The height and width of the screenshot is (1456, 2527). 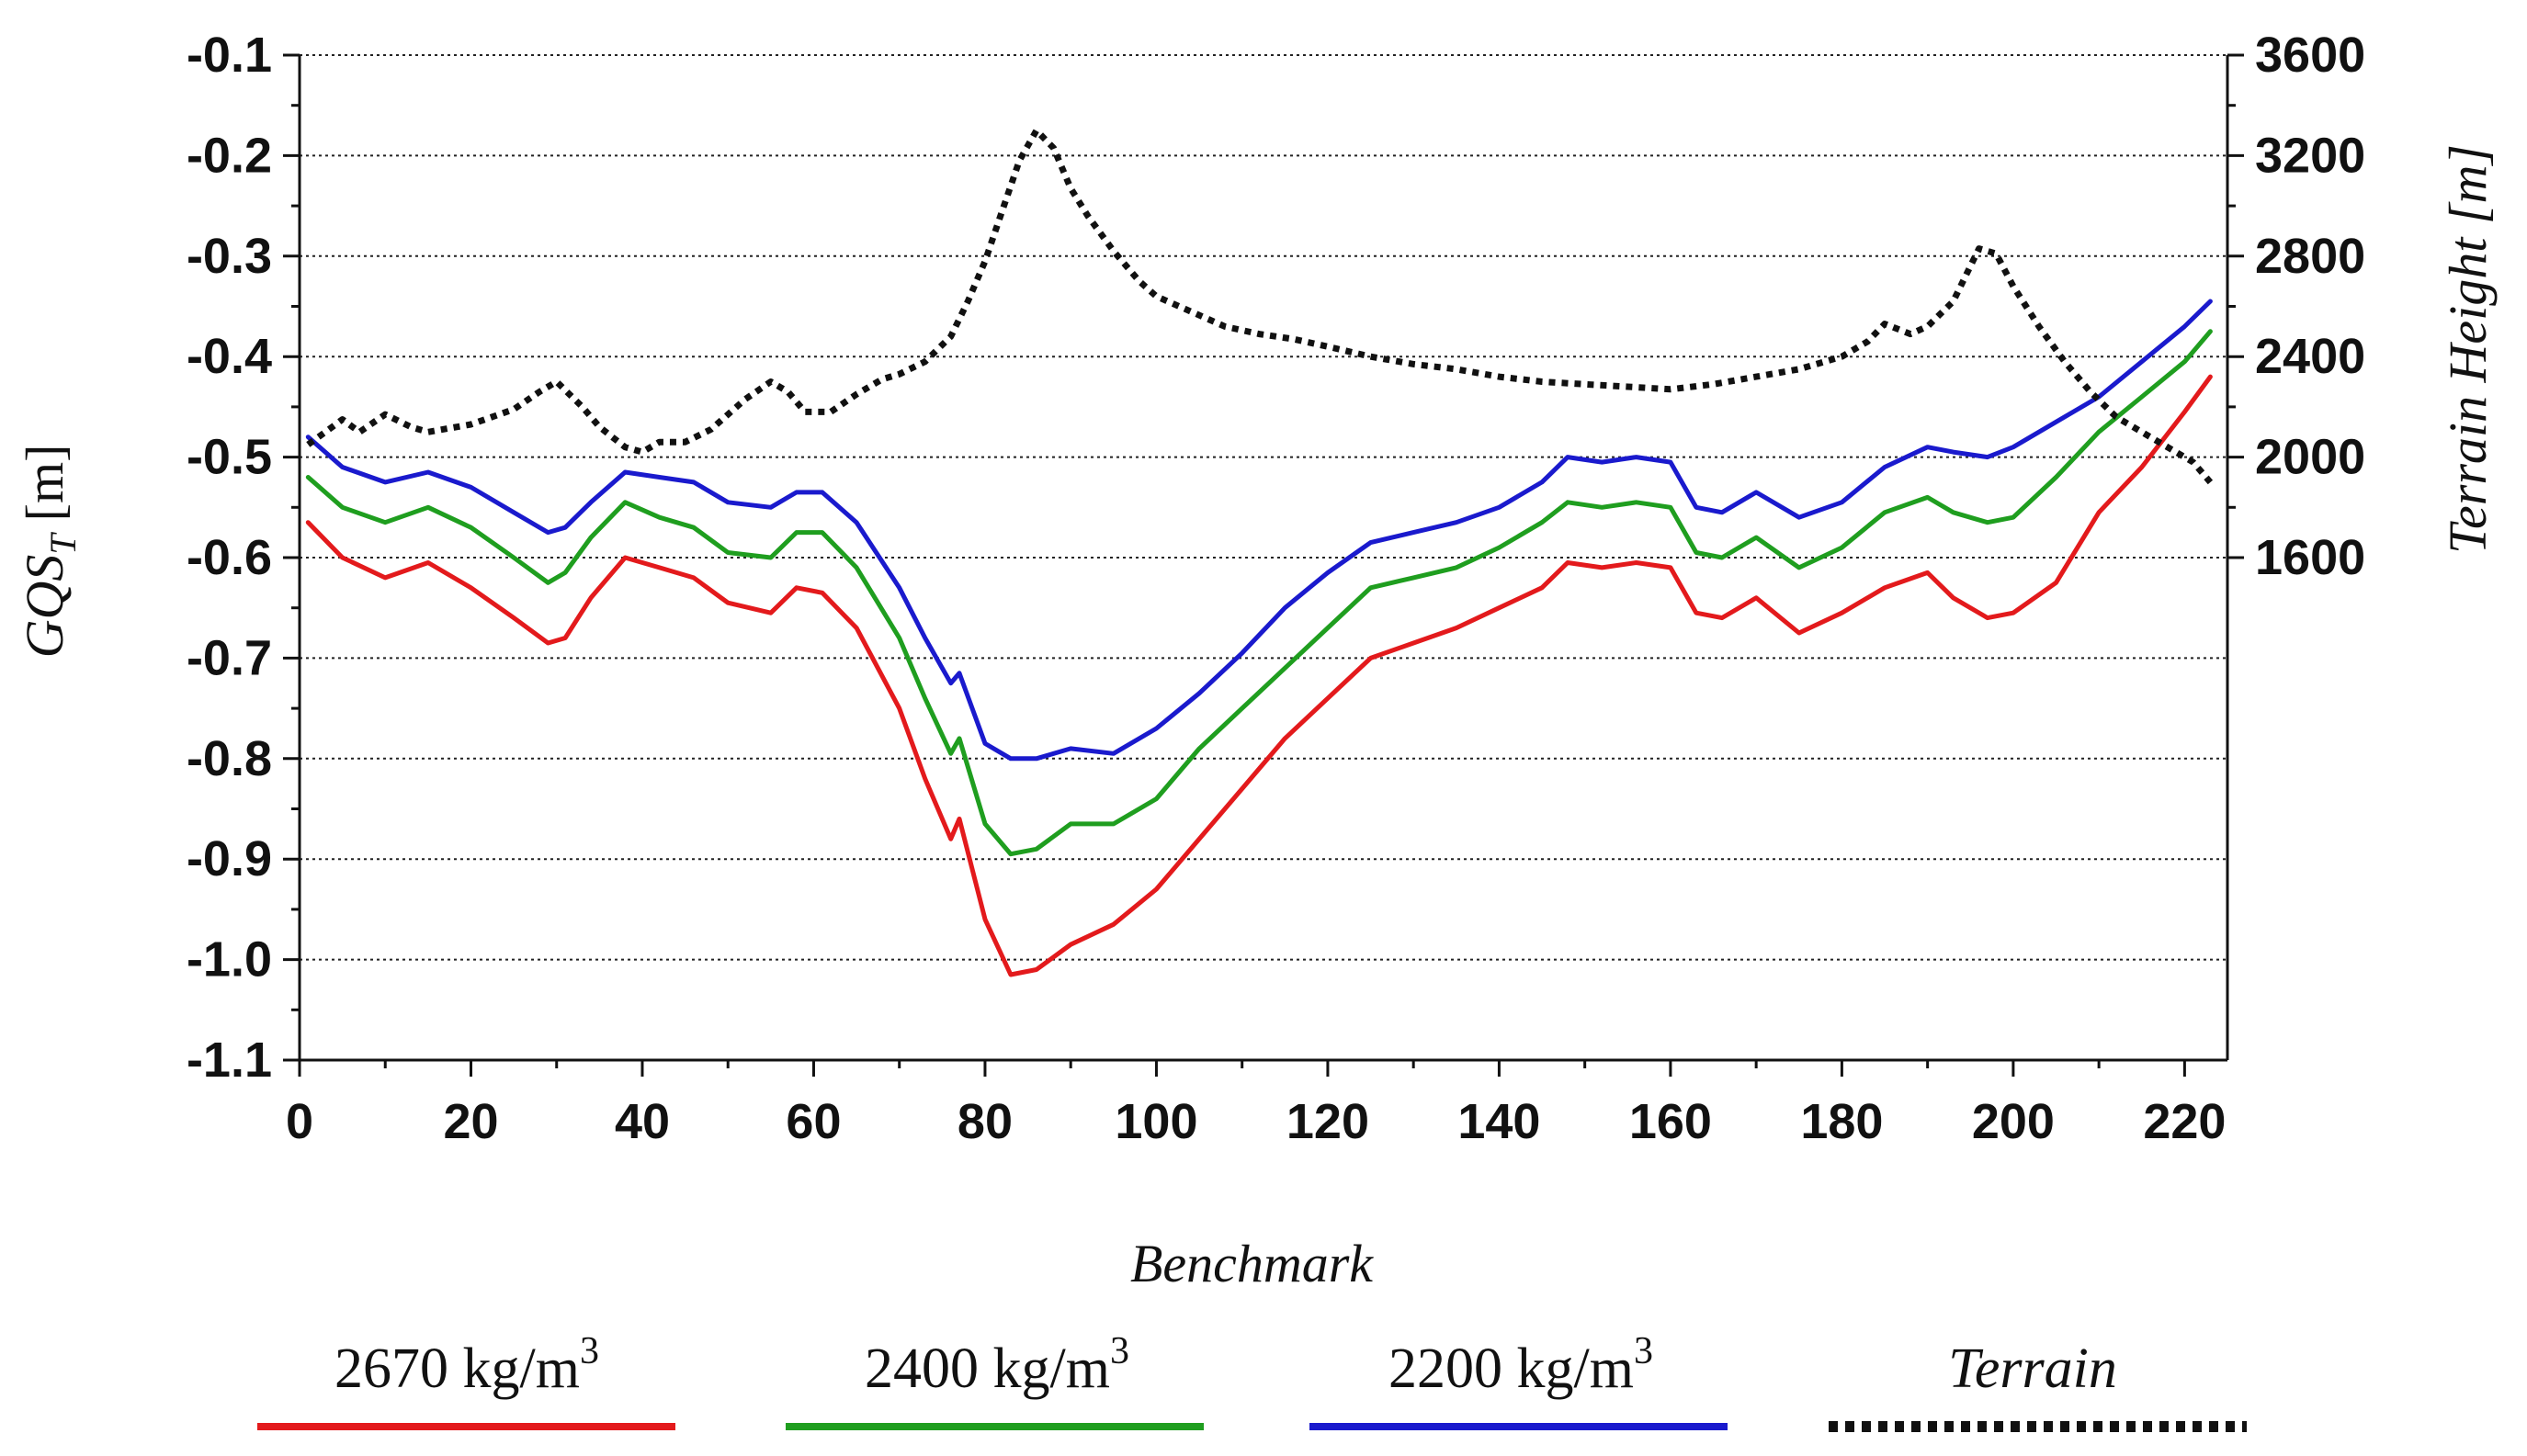 I want to click on y2-tick-label: 3600, so click(x=2310, y=55).